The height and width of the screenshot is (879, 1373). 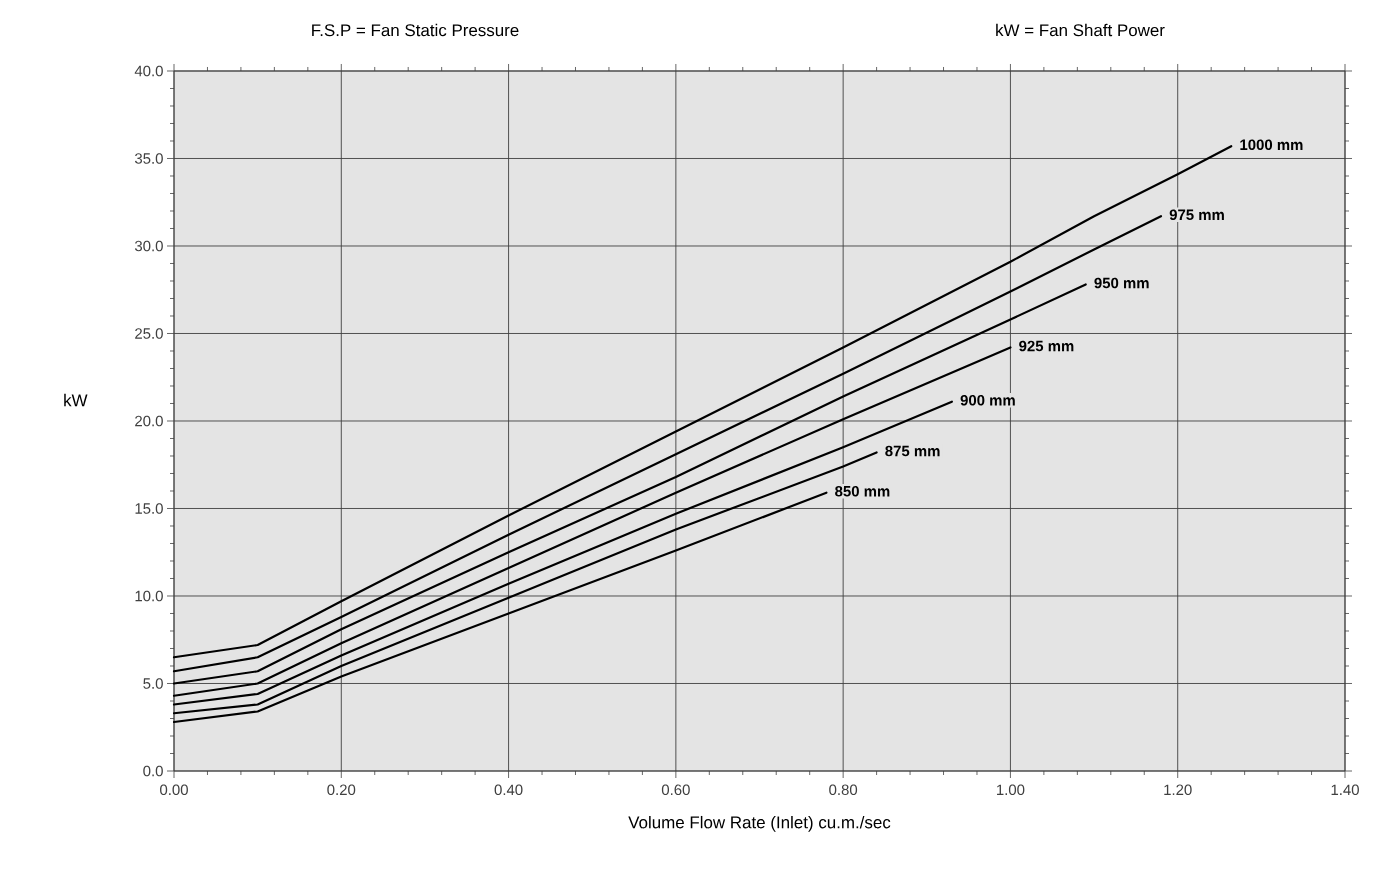 What do you see at coordinates (148, 71) in the screenshot?
I see `y-tick-label: 40.0` at bounding box center [148, 71].